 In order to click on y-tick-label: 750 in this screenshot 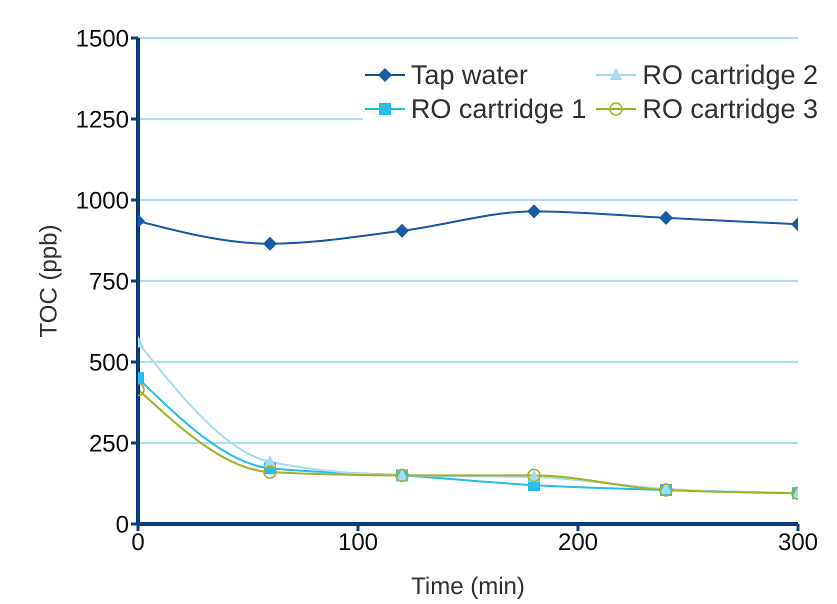, I will do `click(108, 282)`.